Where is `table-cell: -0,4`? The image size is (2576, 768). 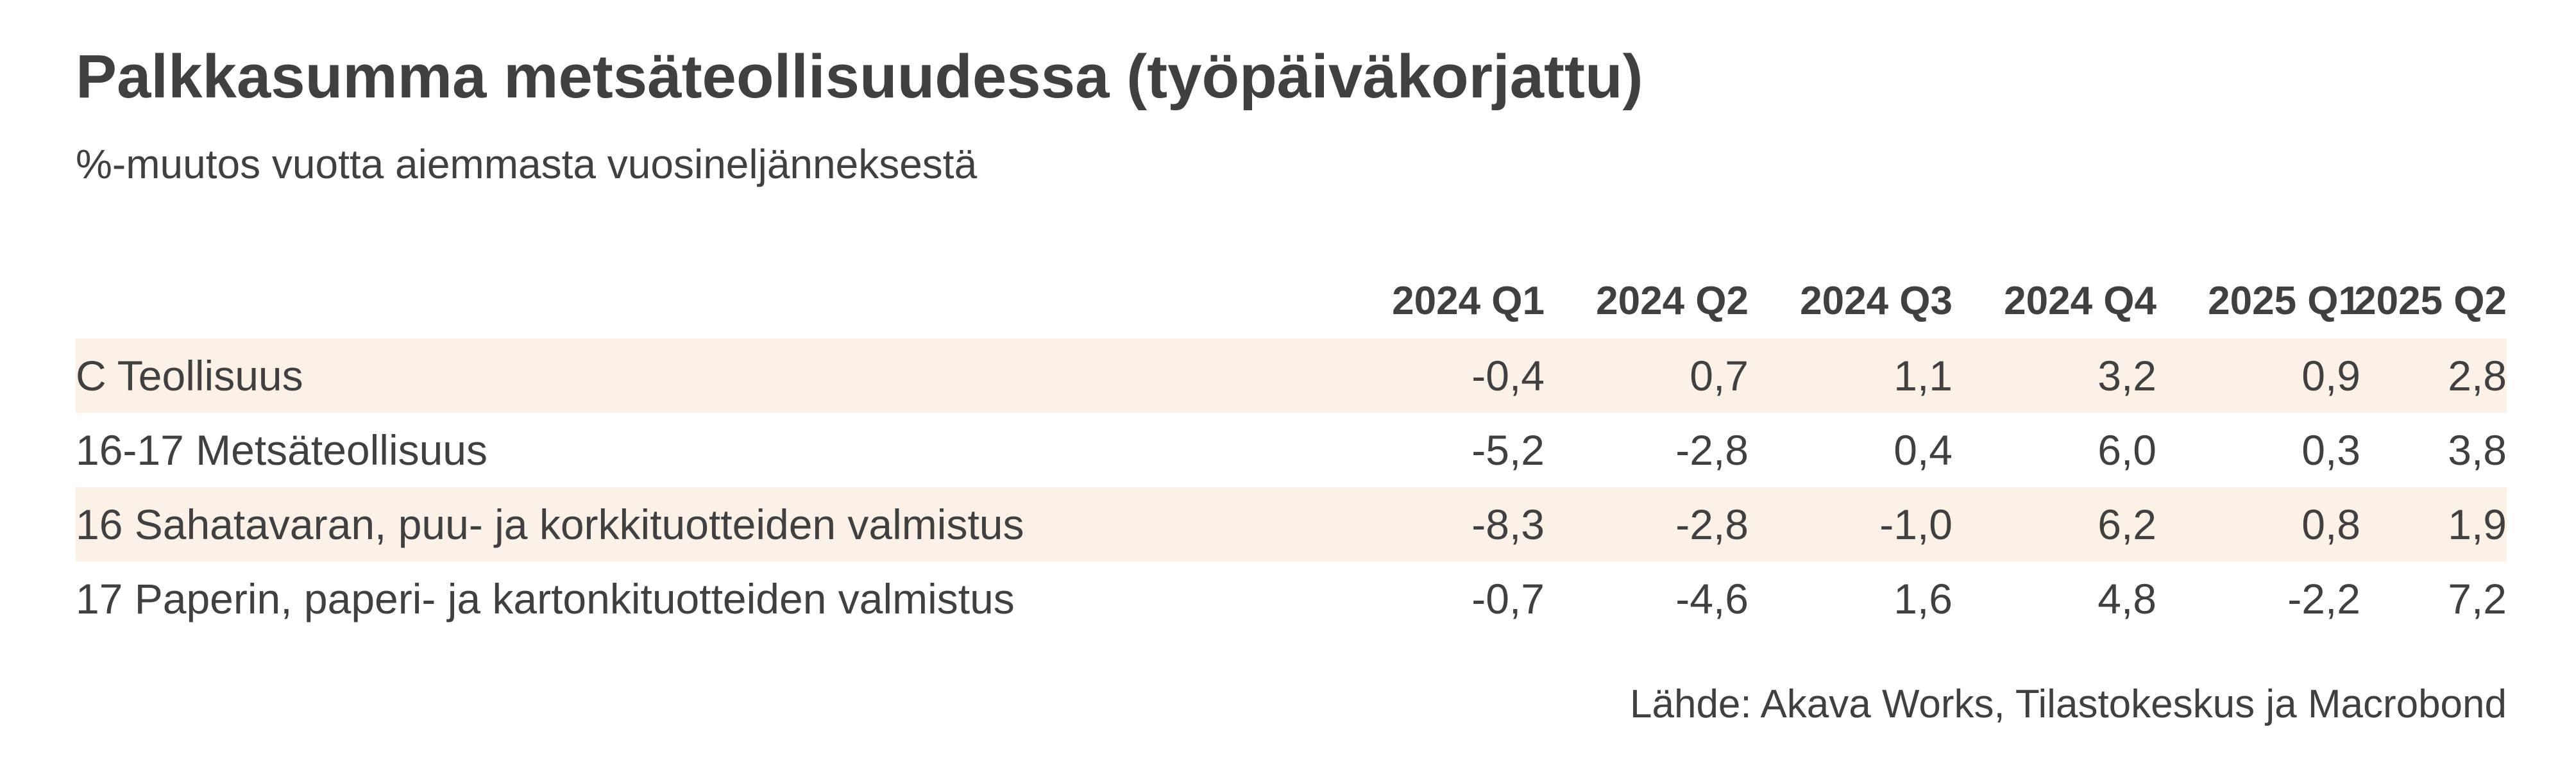
table-cell: -0,4 is located at coordinates (1508, 375).